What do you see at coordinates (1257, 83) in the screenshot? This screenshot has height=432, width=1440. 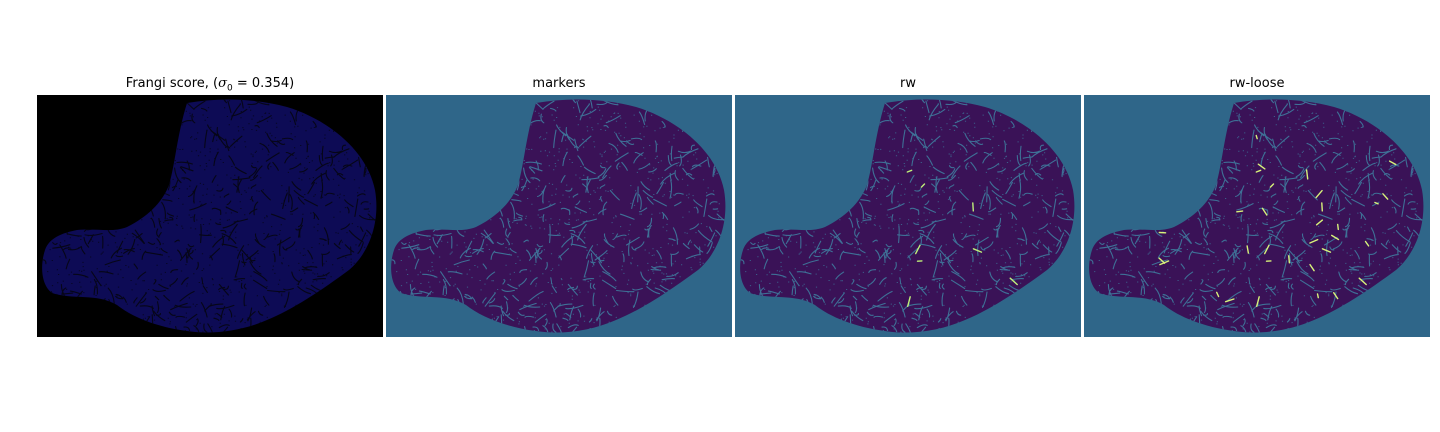 I see `panel-title-rw-loose: rw-loose` at bounding box center [1257, 83].